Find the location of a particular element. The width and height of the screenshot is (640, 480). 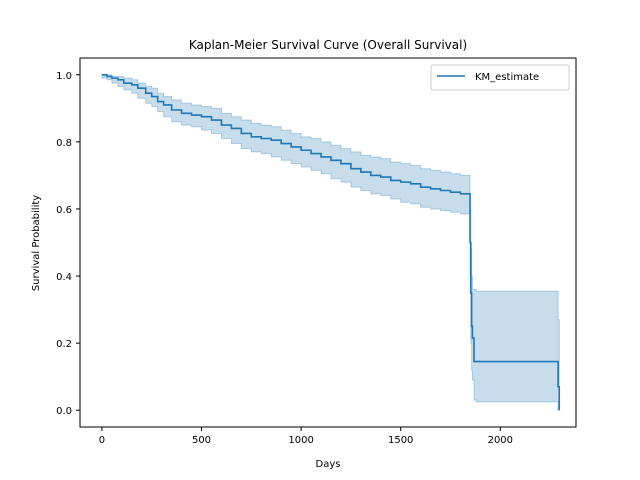

legend-box is located at coordinates (500, 77).